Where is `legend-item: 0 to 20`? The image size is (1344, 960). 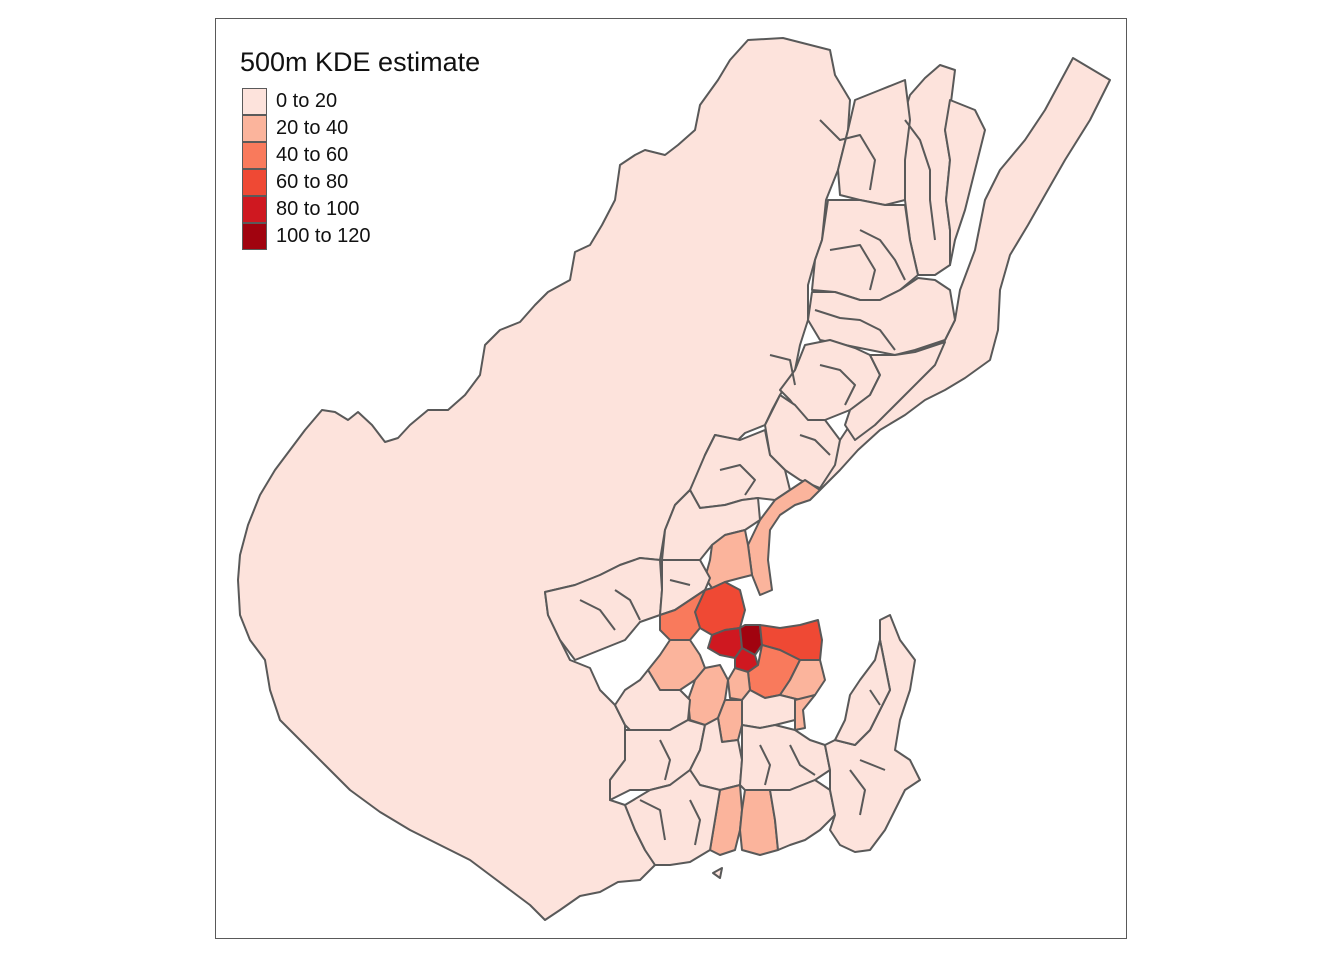
legend-item: 0 to 20 is located at coordinates (360, 101).